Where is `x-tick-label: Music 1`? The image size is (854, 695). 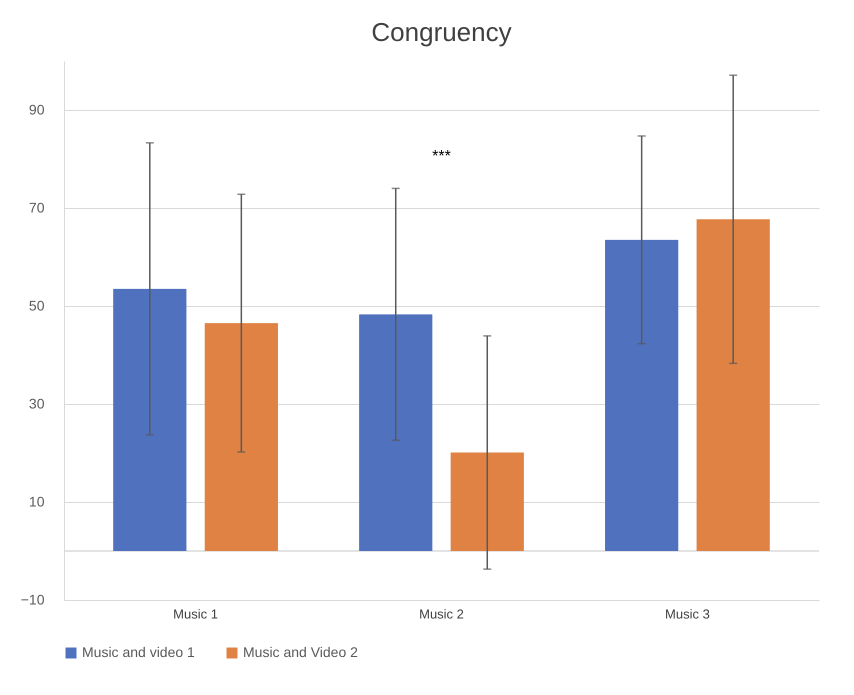 x-tick-label: Music 1 is located at coordinates (195, 614).